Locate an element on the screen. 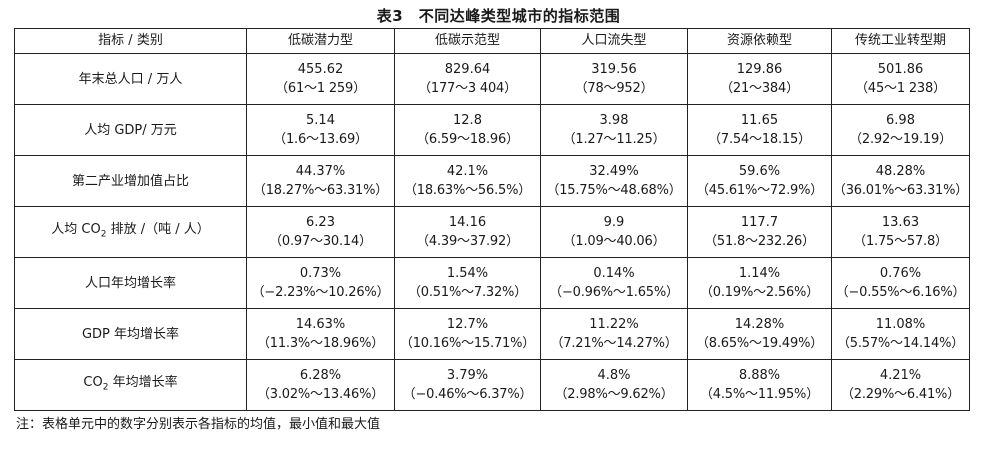 The width and height of the screenshot is (997, 450). cell-range: （6.59～18.96） is located at coordinates (467, 139).